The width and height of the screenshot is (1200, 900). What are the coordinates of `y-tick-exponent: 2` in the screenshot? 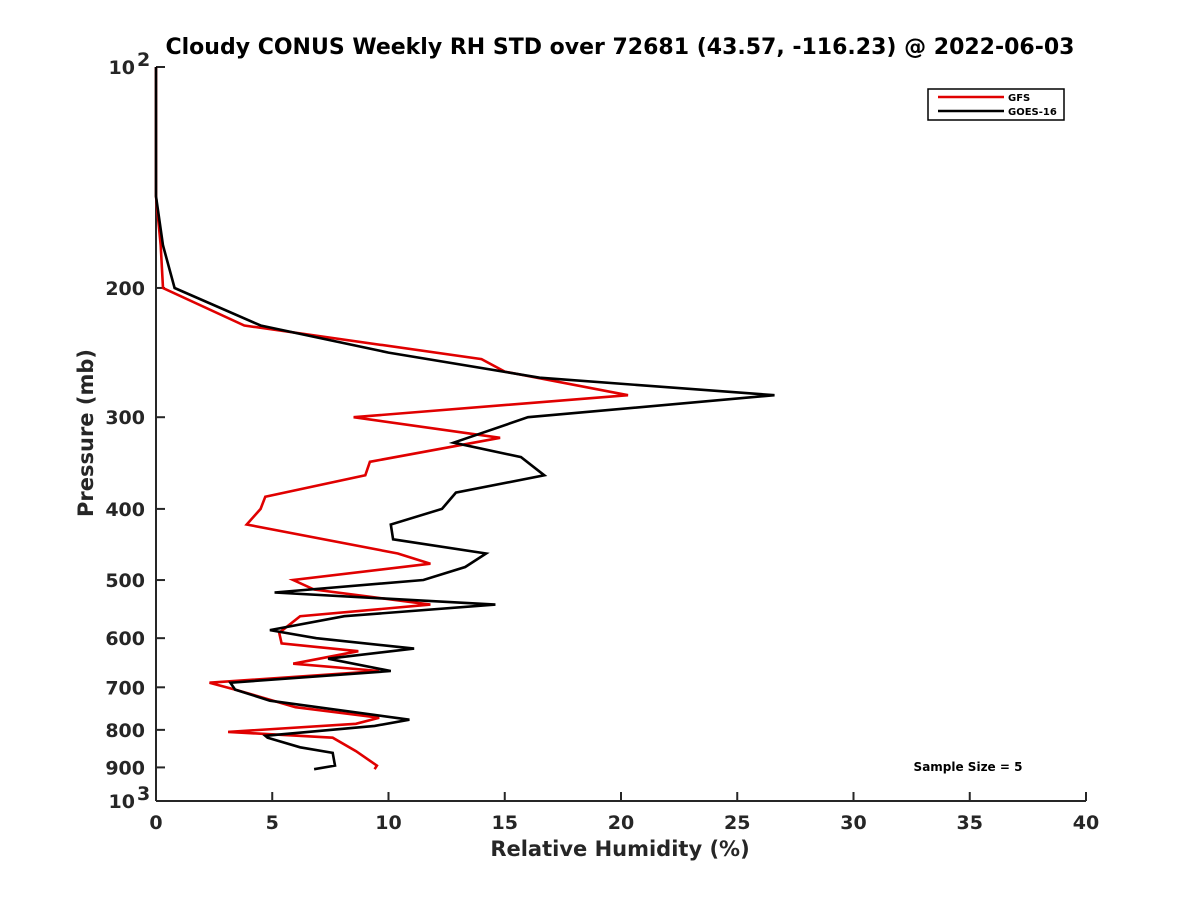 It's located at (143, 60).